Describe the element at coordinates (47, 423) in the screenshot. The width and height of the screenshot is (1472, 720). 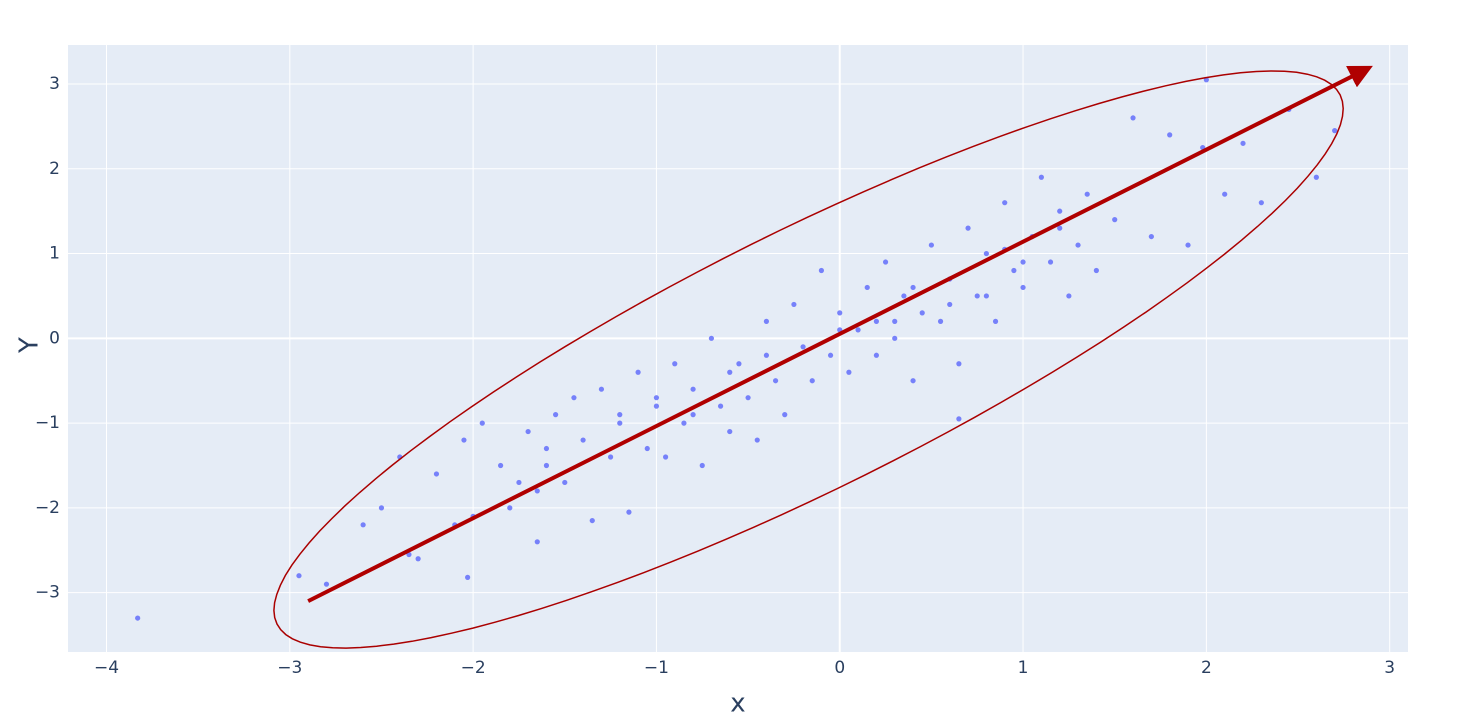
I see `y-tick-label: −1` at that location.